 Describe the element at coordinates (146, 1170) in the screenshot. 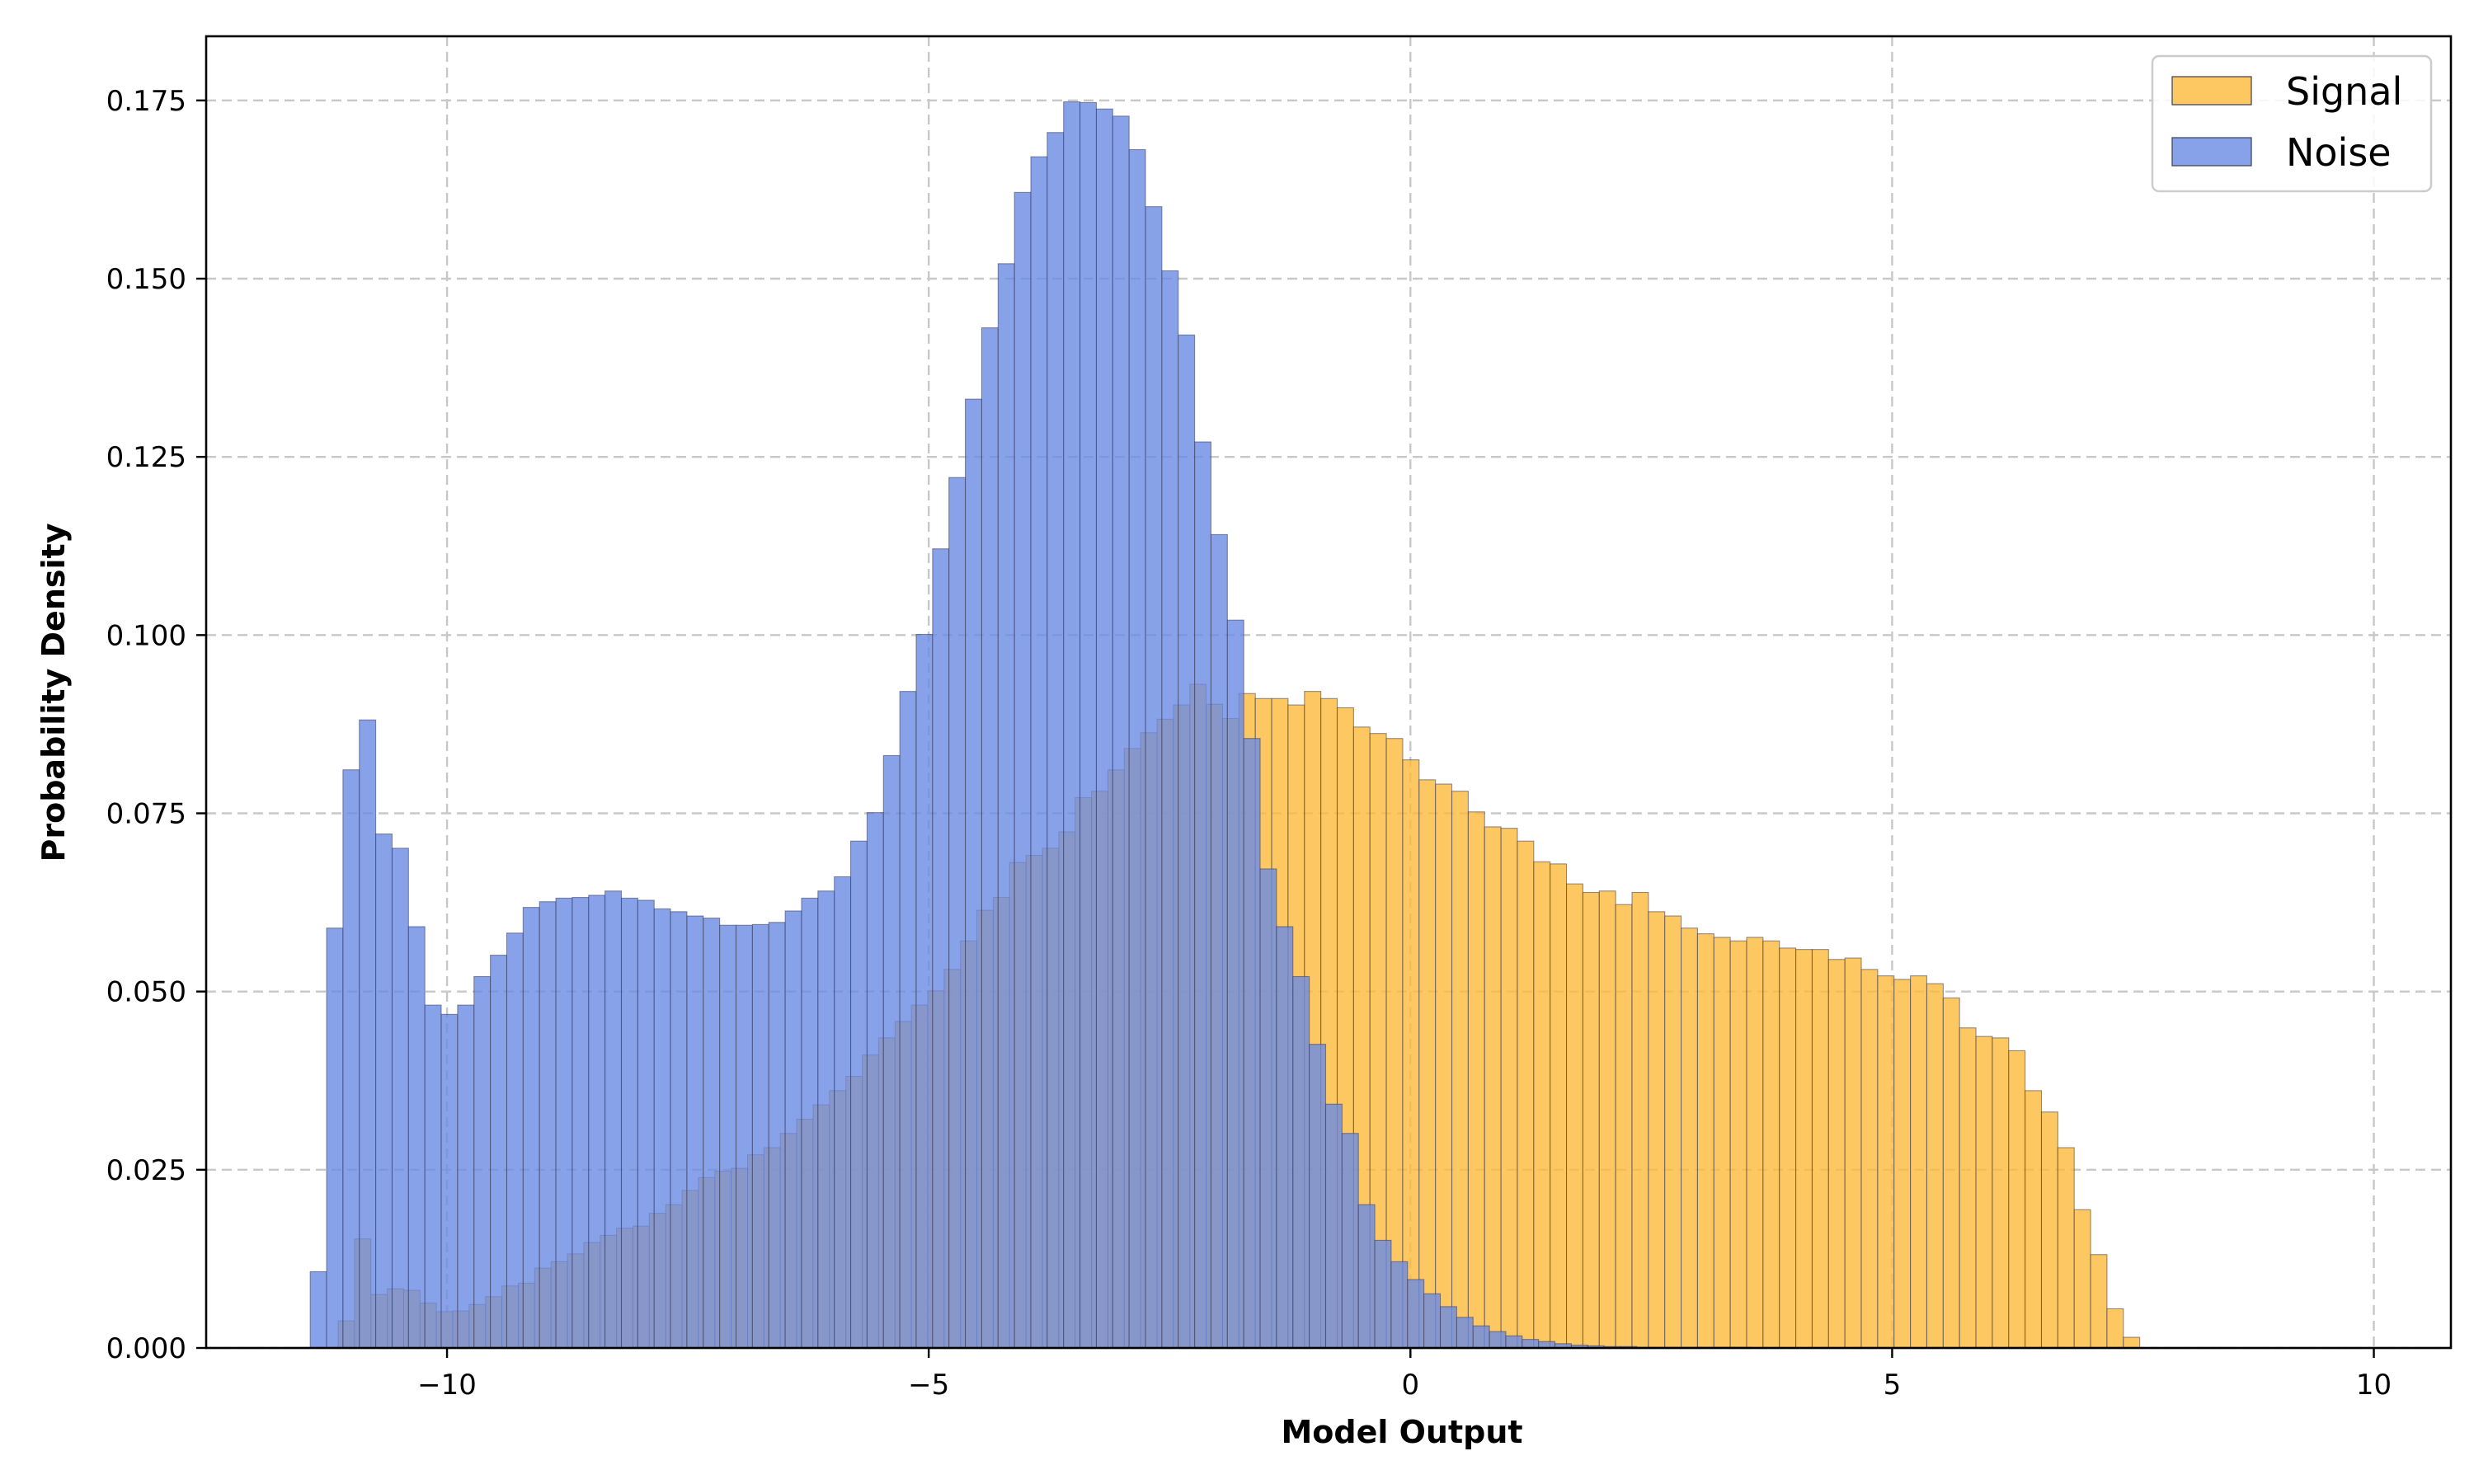

I see `y-tick-label: 0.025` at that location.